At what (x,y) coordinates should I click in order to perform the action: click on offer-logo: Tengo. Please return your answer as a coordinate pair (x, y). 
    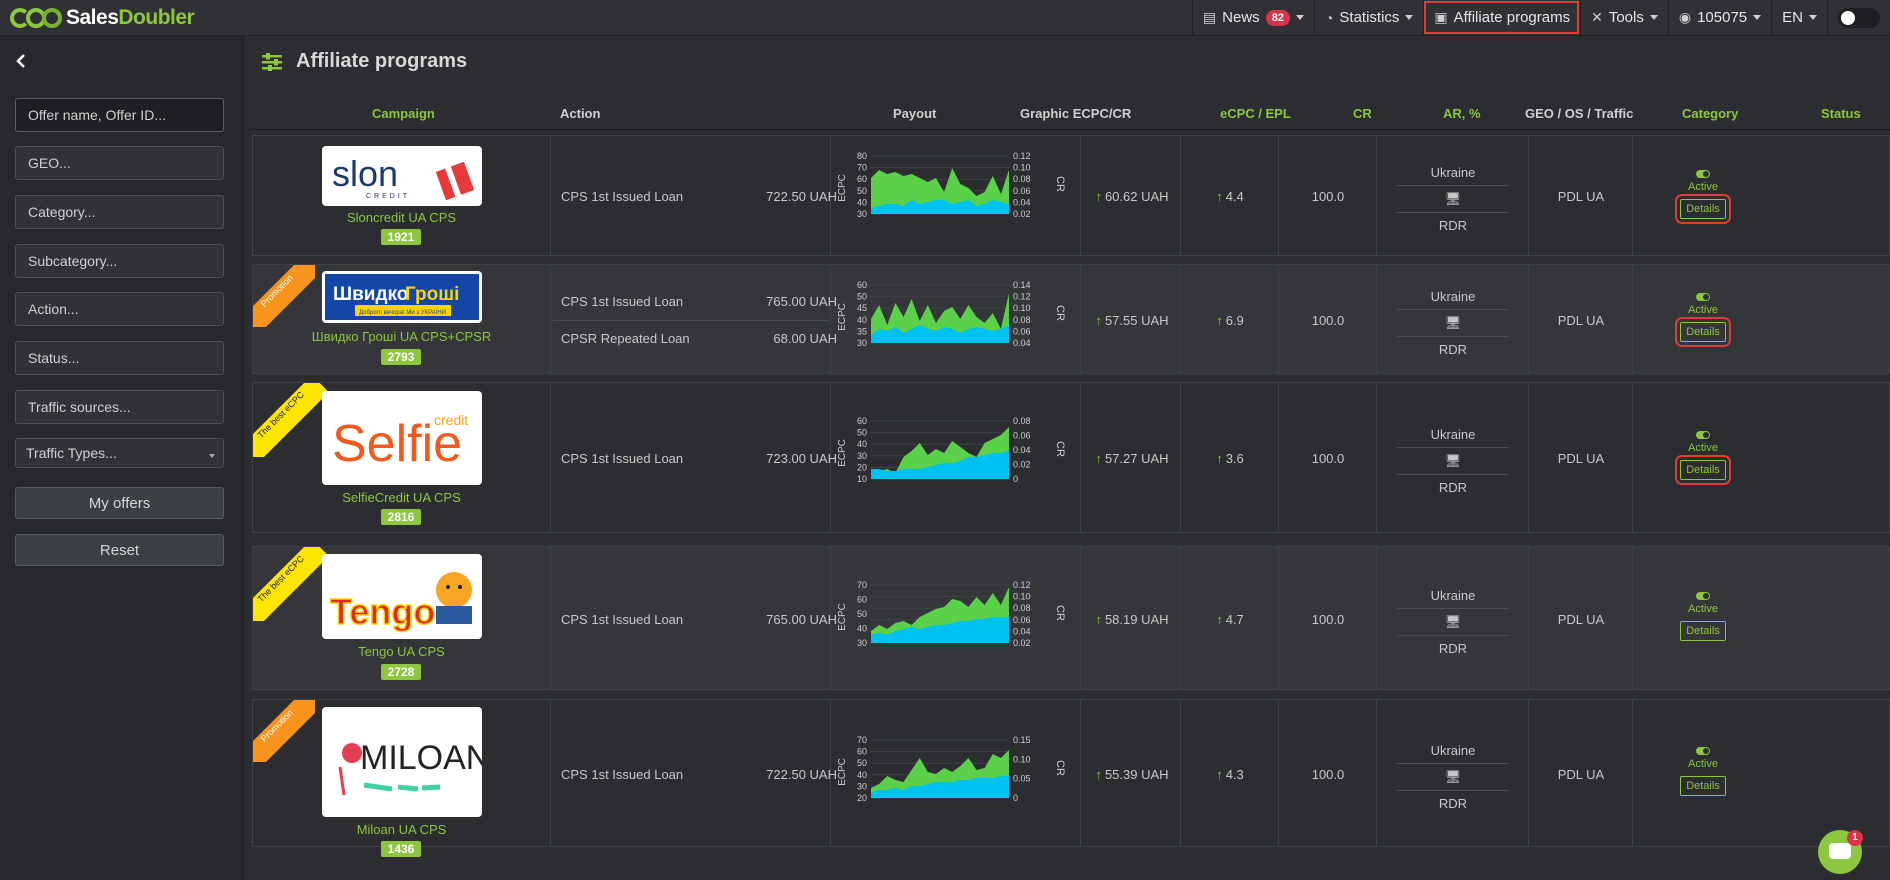
    Looking at the image, I should click on (402, 596).